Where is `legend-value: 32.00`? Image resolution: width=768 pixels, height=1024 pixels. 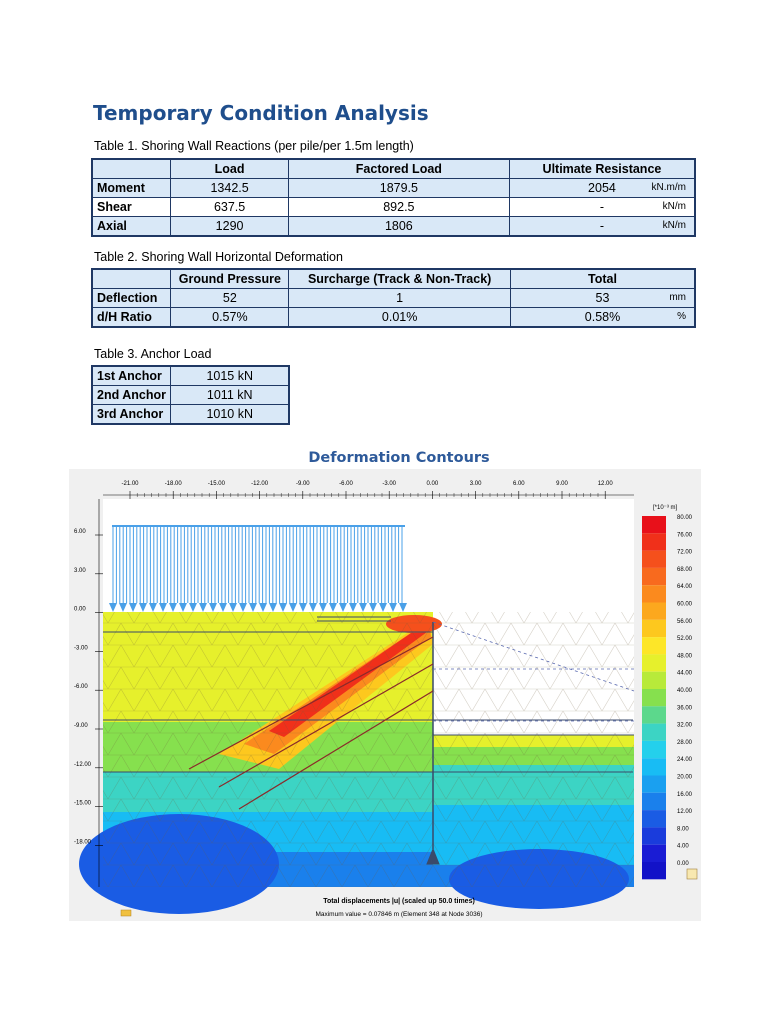 legend-value: 32.00 is located at coordinates (685, 726).